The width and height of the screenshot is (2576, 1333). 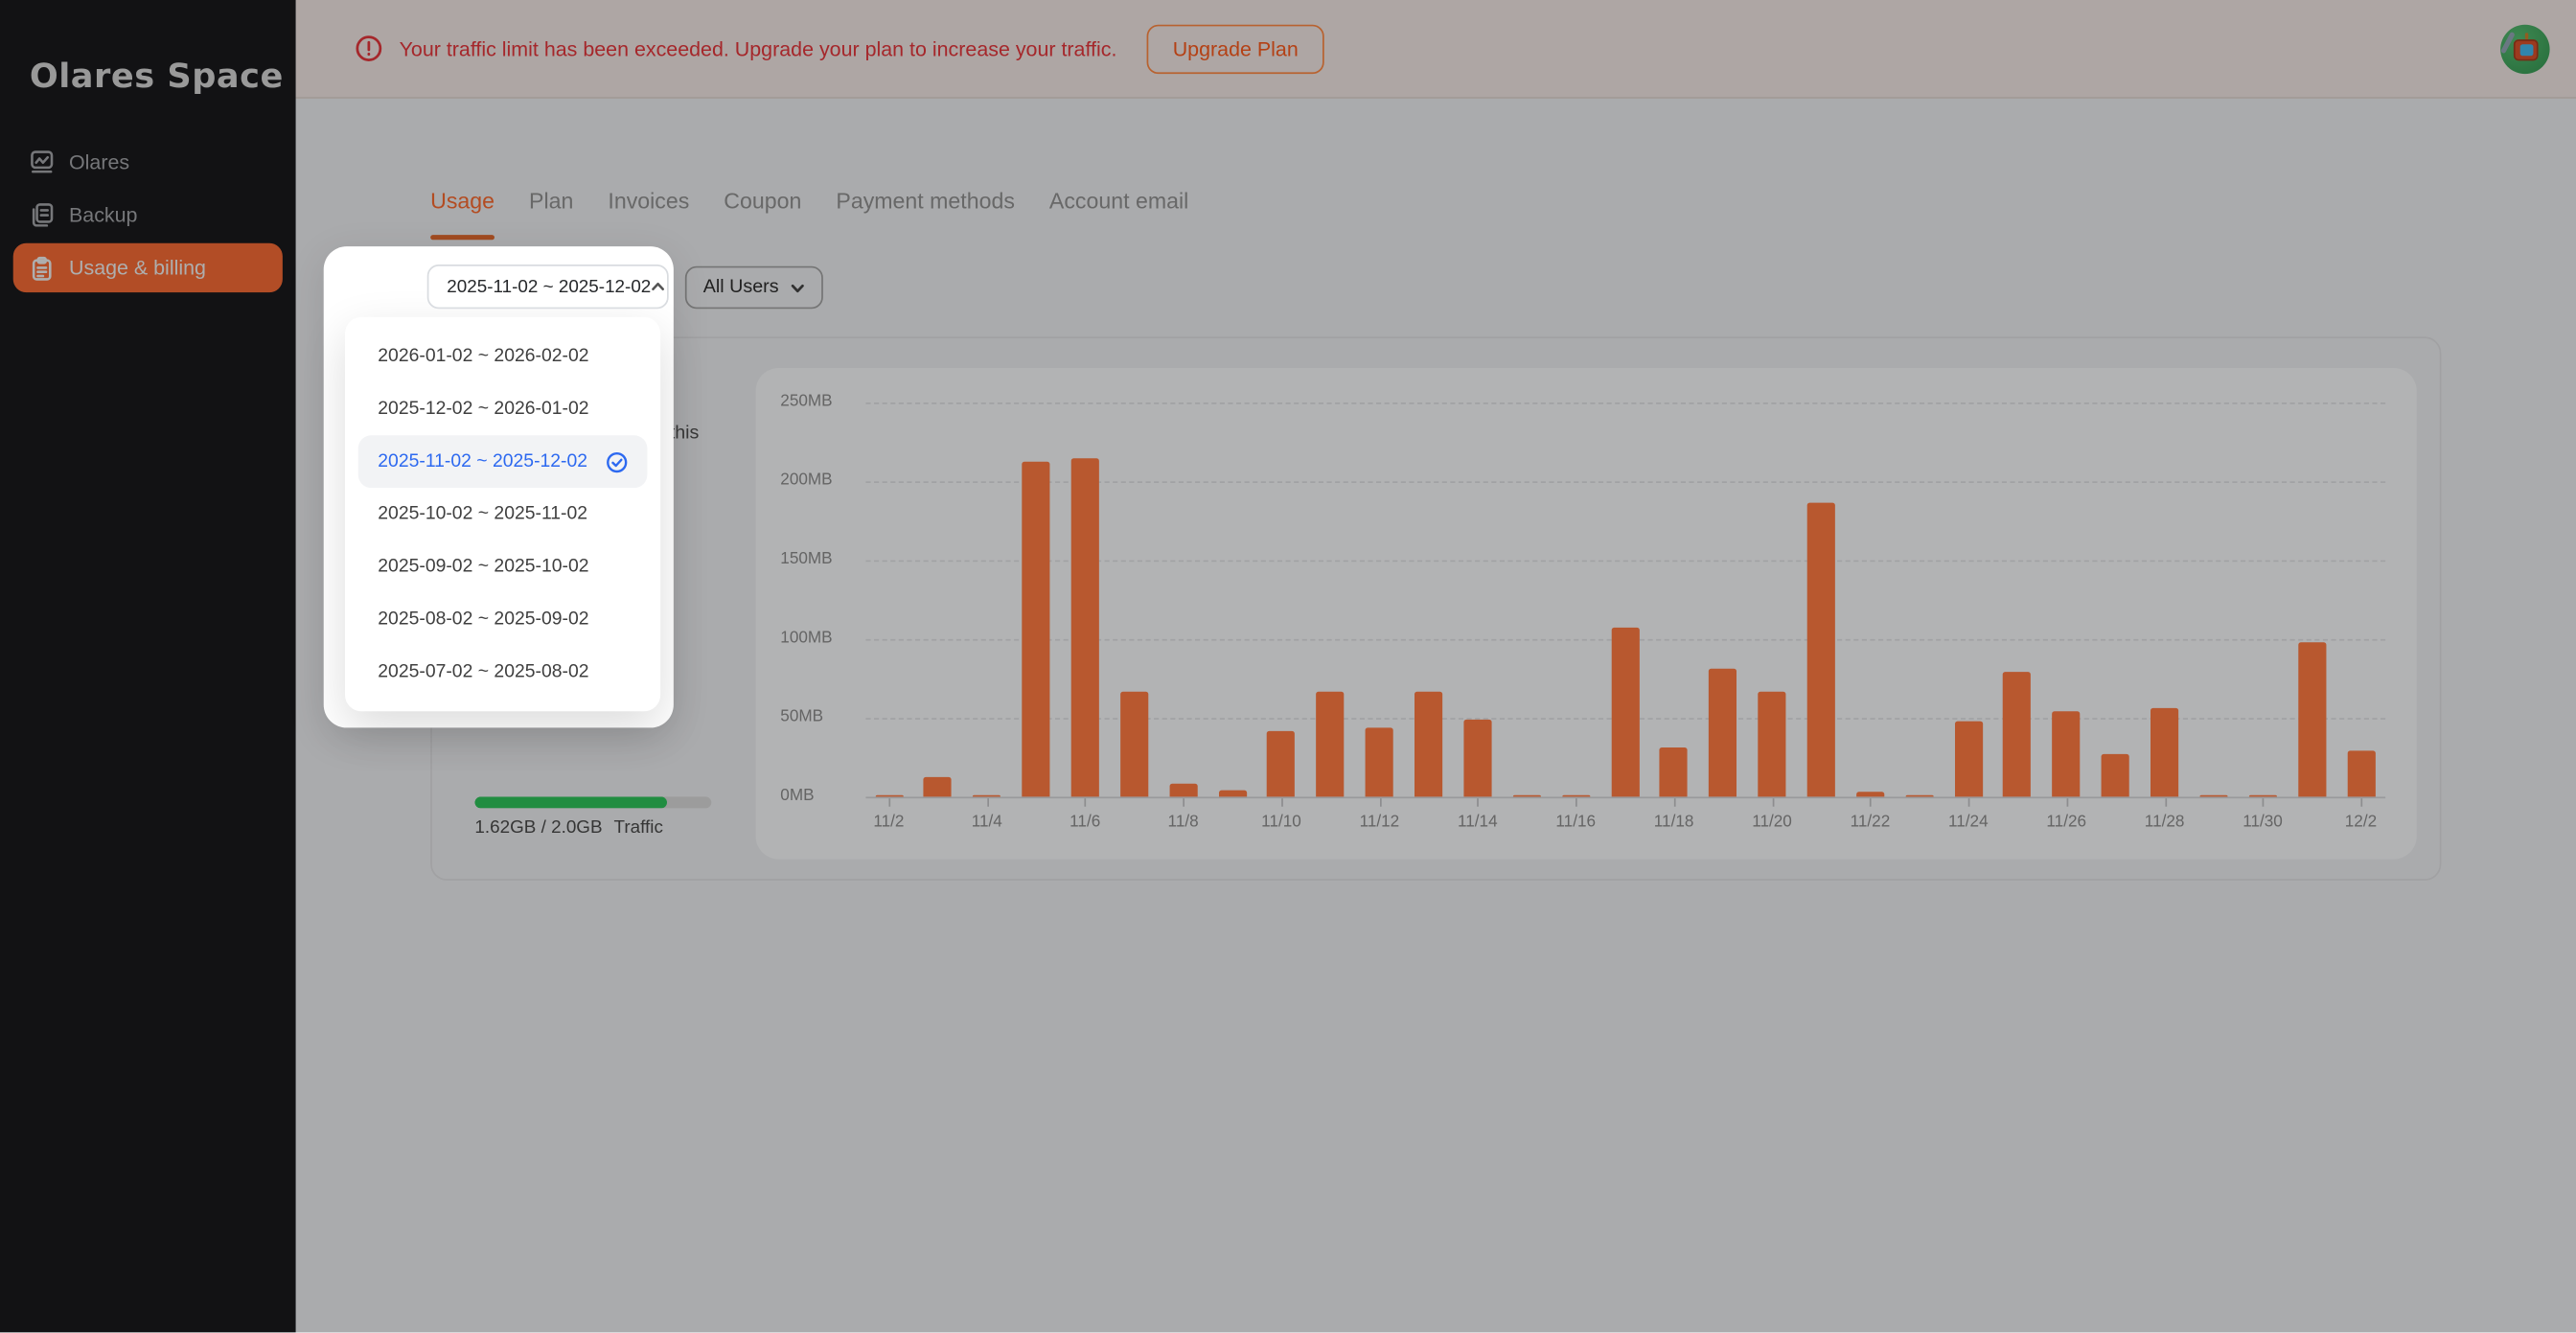 What do you see at coordinates (802, 717) in the screenshot?
I see `y-axis-tick-label: 50MB` at bounding box center [802, 717].